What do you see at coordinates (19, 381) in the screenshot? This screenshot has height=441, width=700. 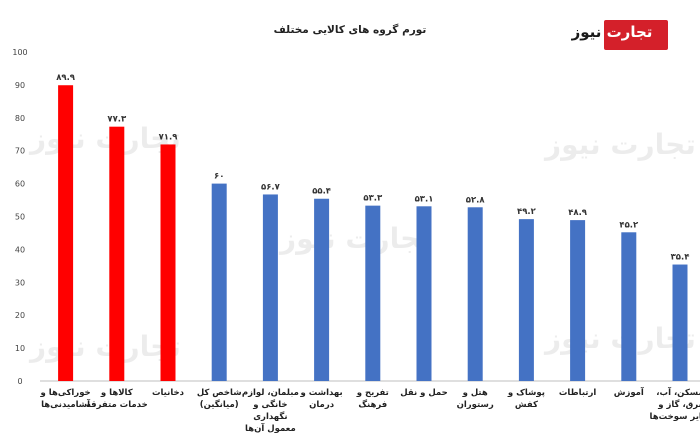 I see `y-tick-label: 0` at bounding box center [19, 381].